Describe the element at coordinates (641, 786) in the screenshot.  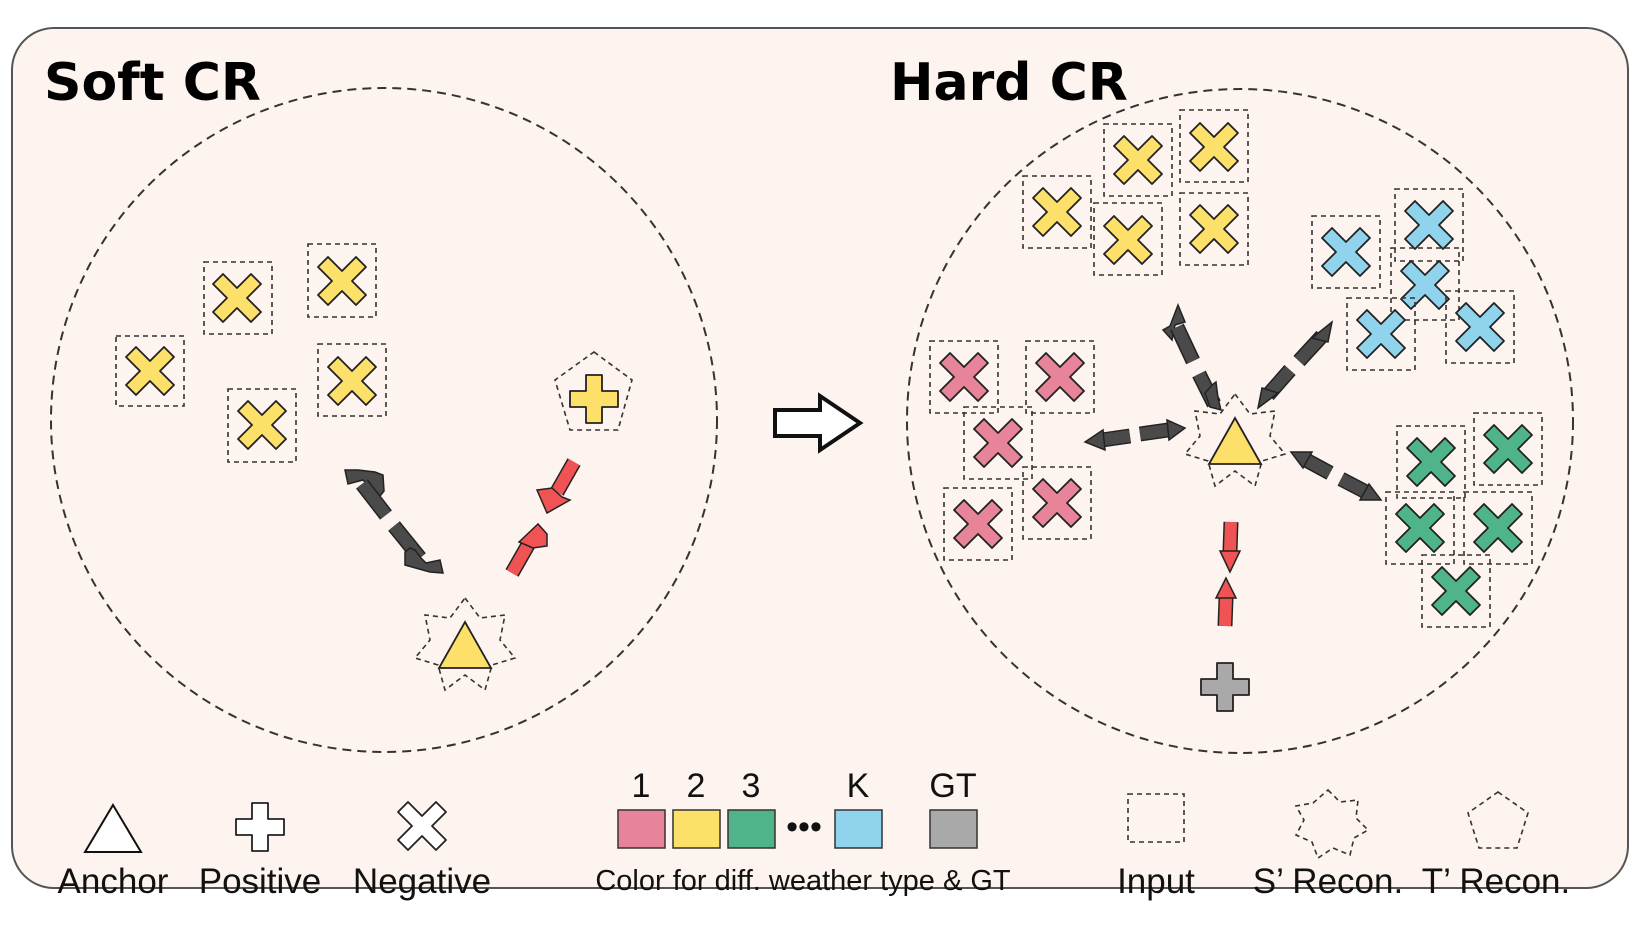
I see `color-key-1: 1` at that location.